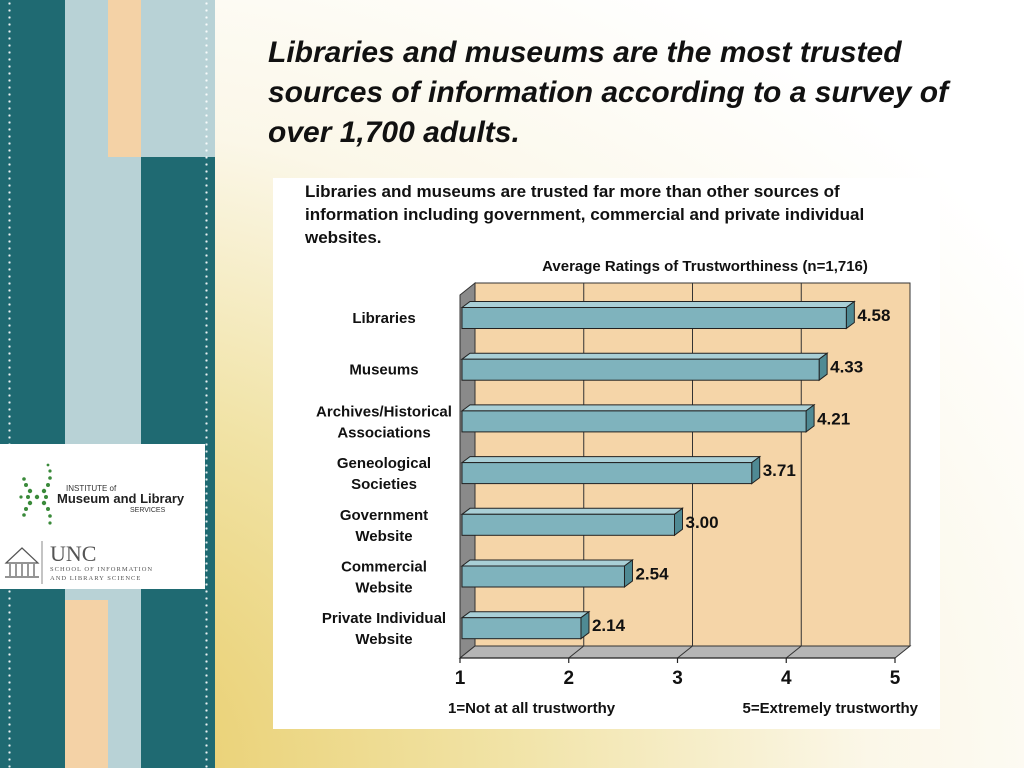 This screenshot has width=1024, height=768. Describe the element at coordinates (9, 384) in the screenshot. I see `dotted-line-left` at that location.